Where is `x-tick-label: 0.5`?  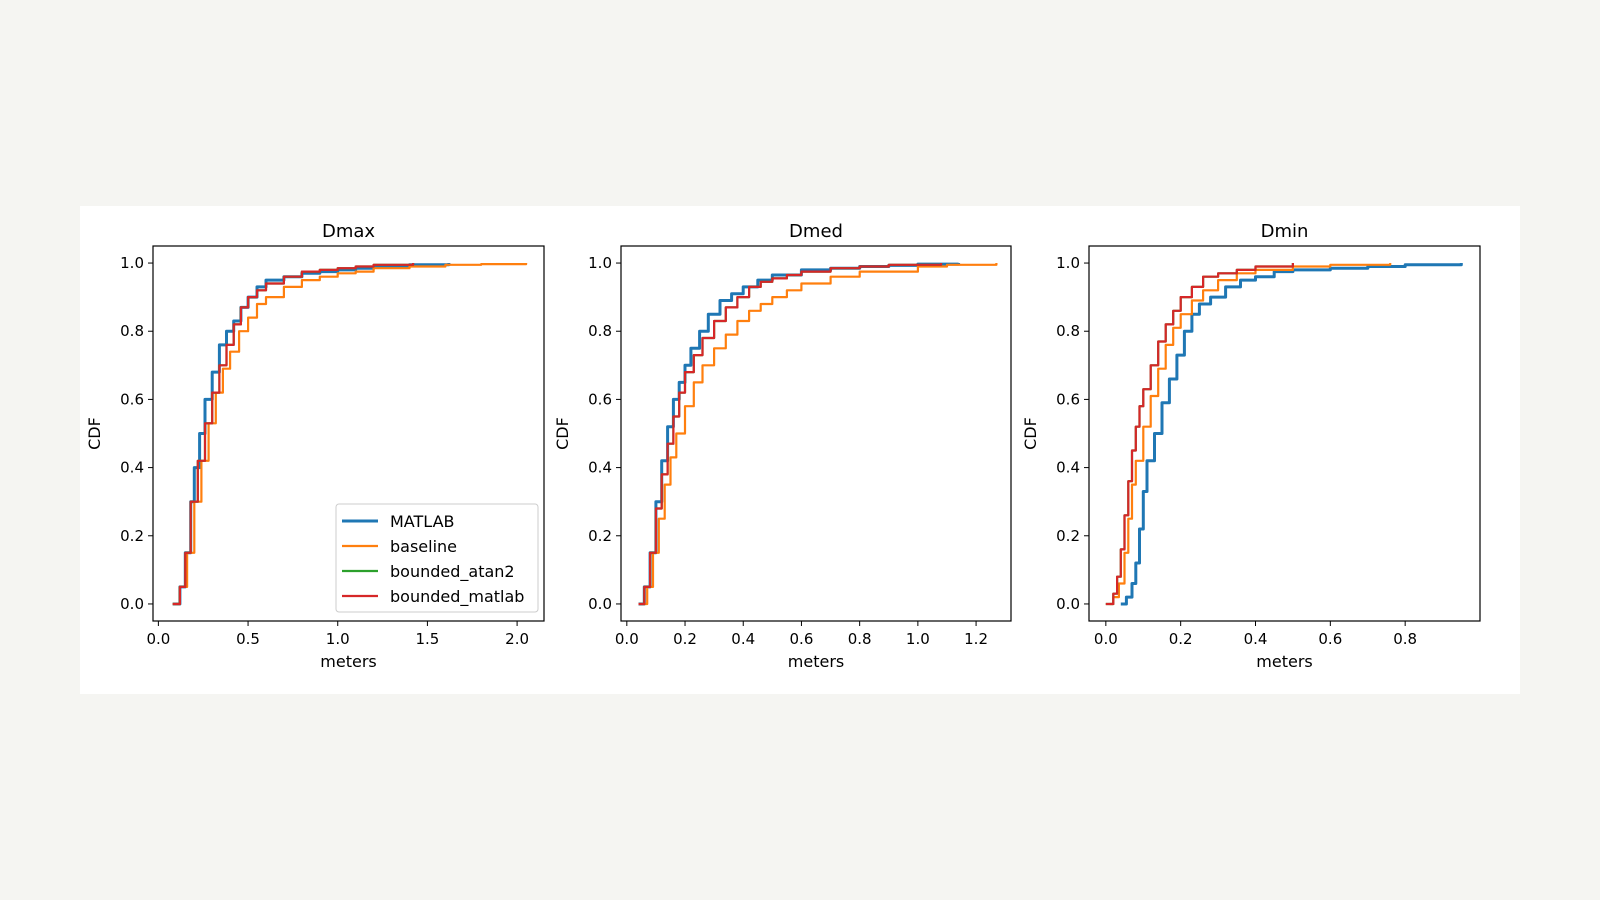 x-tick-label: 0.5 is located at coordinates (248, 639).